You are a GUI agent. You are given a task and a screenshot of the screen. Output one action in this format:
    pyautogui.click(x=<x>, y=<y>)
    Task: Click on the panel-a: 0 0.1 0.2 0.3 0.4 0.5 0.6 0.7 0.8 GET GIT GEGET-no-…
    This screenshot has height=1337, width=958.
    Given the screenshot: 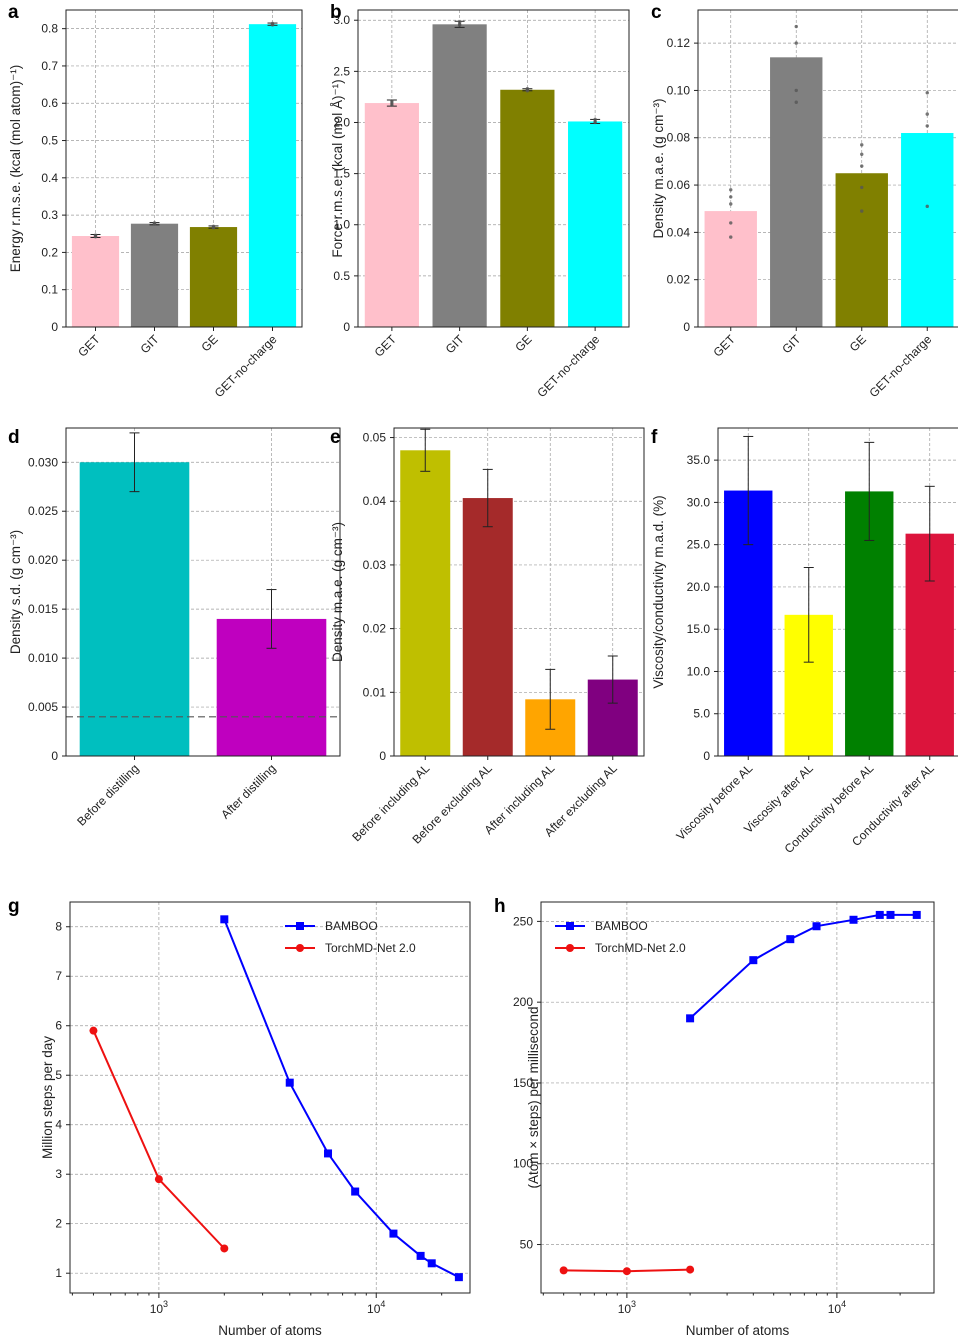 What is the action you would take?
    pyautogui.click(x=155, y=201)
    